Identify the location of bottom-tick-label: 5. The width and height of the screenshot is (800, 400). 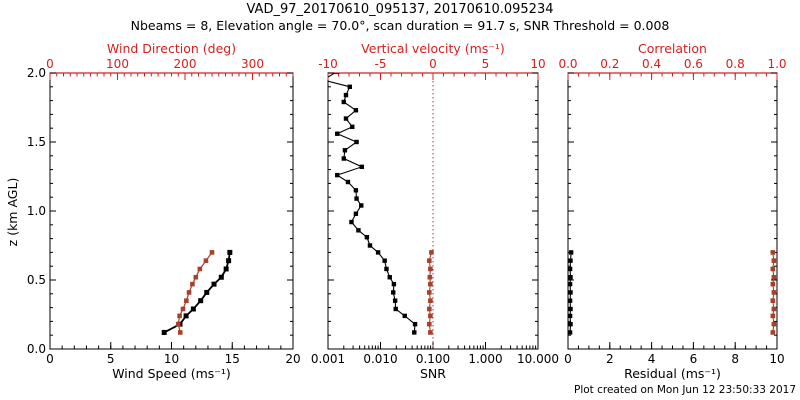
(111, 359).